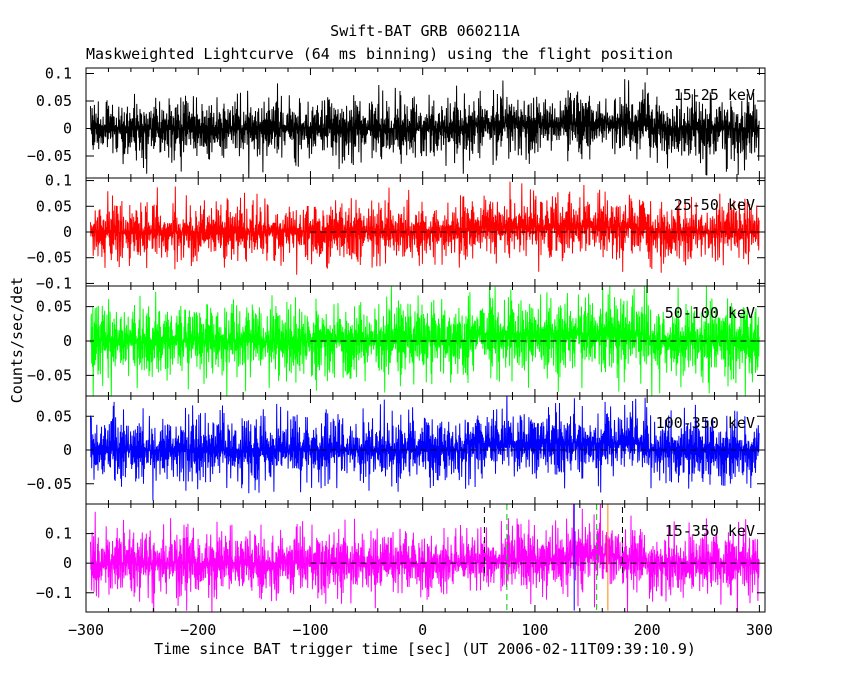  Describe the element at coordinates (759, 630) in the screenshot. I see `x-tick-label: 300` at that location.